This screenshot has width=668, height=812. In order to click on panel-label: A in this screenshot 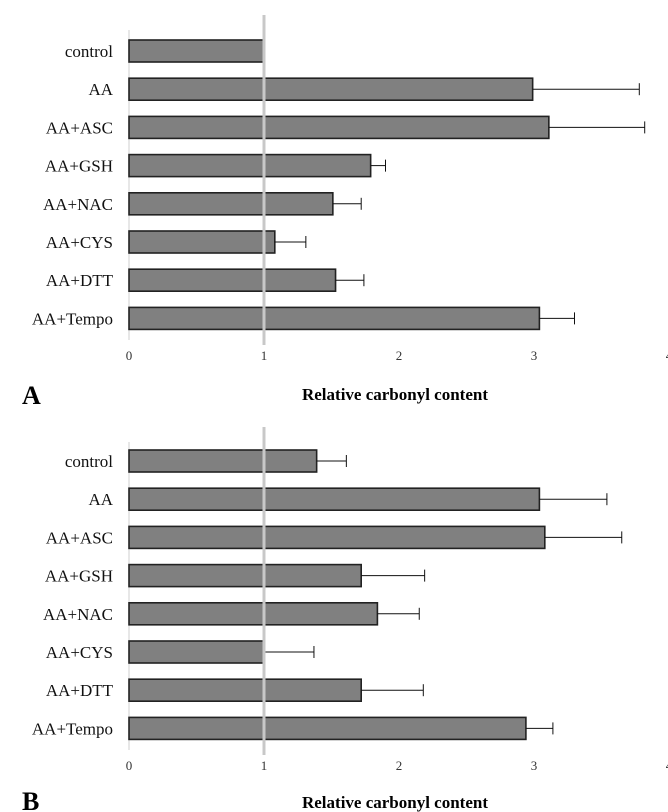, I will do `click(31, 395)`.